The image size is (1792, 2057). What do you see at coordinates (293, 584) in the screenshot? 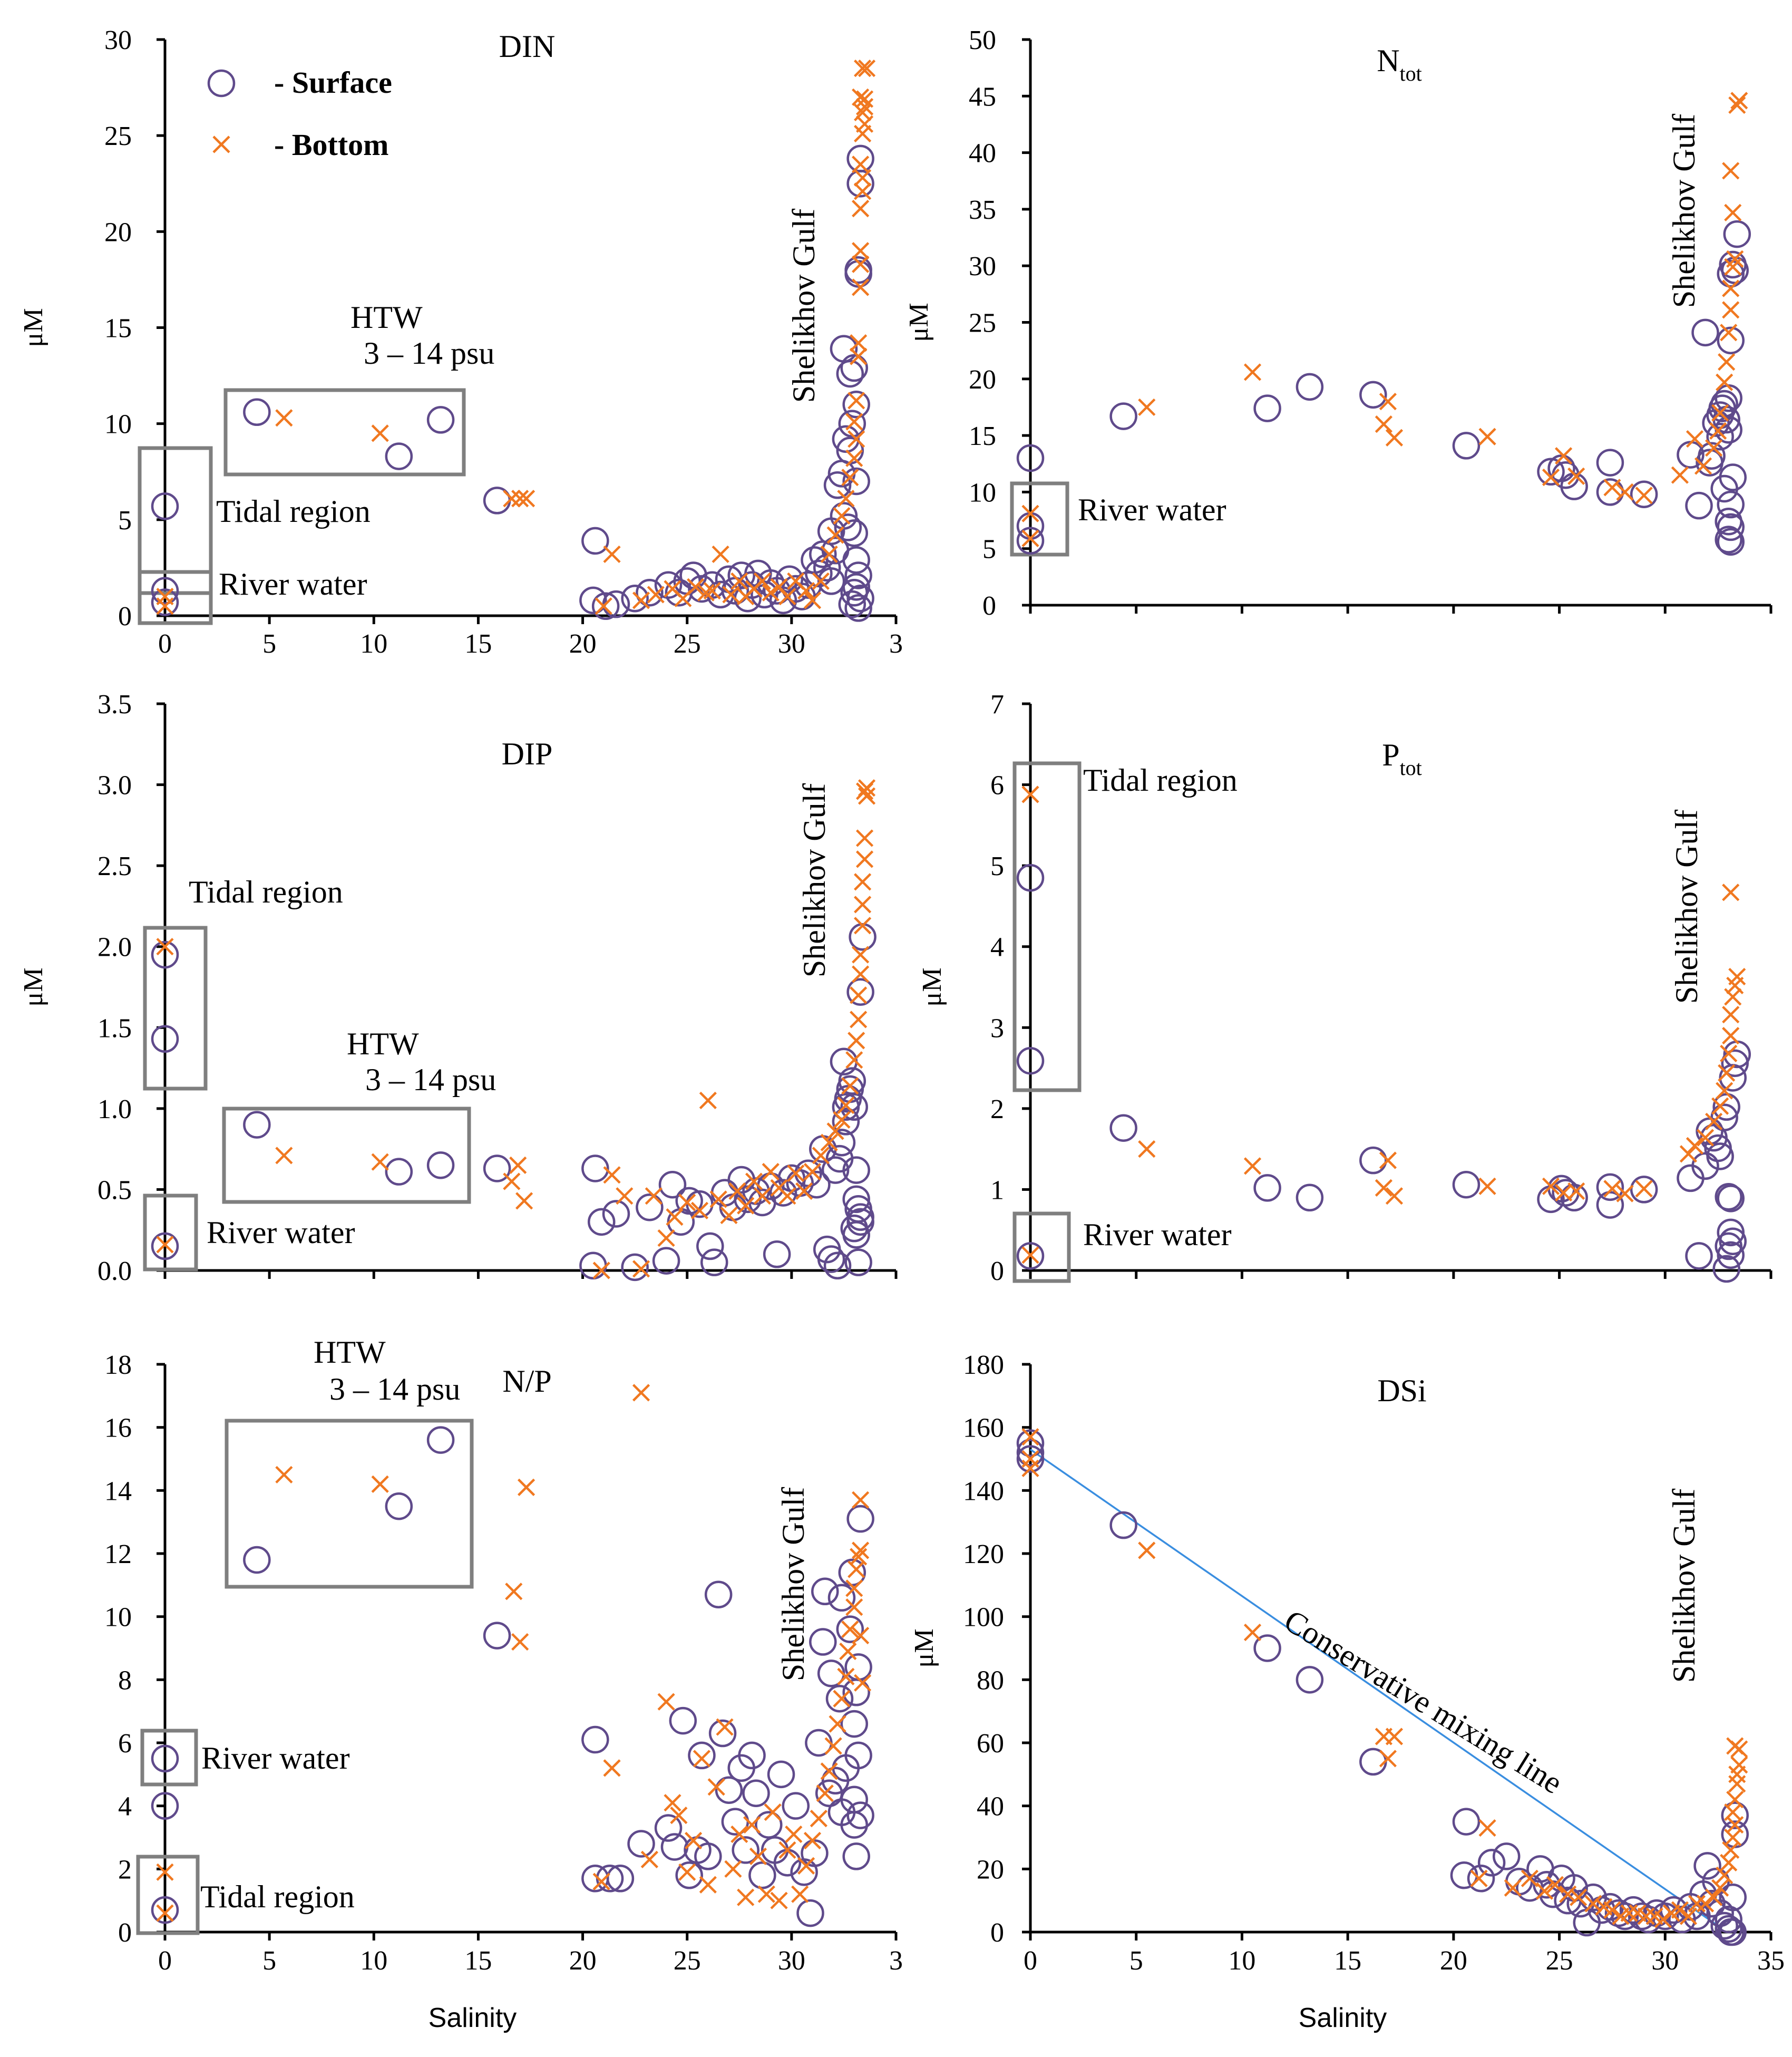
I see `river-annotation: River water` at bounding box center [293, 584].